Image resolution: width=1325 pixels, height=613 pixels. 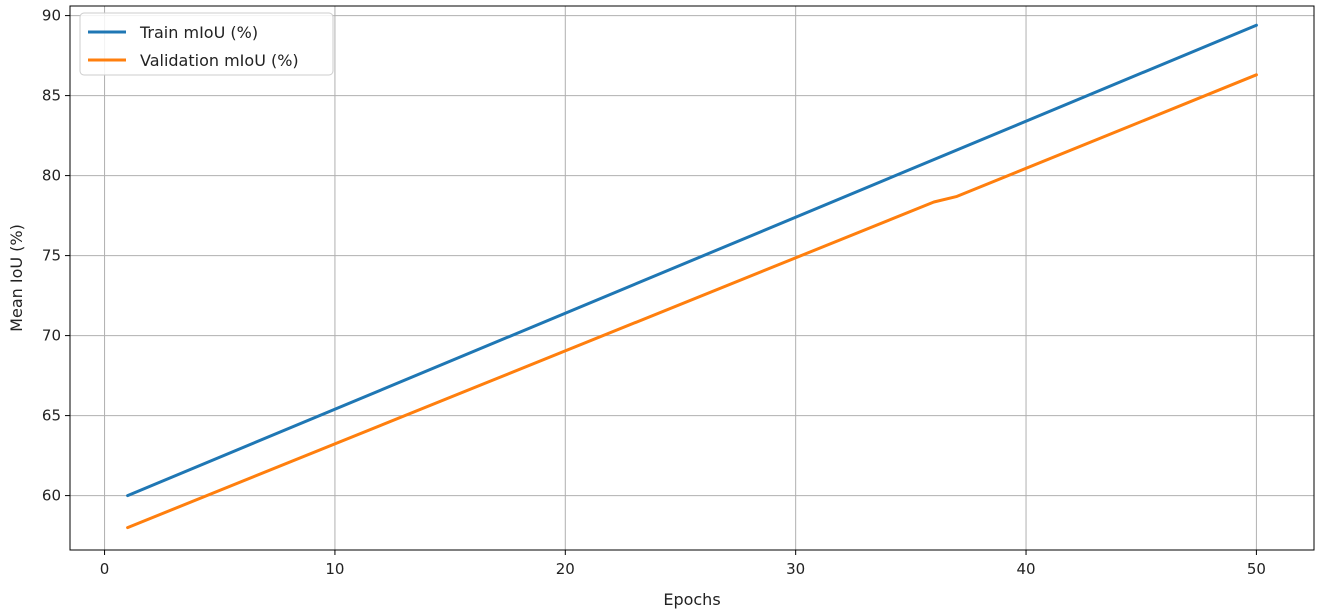 What do you see at coordinates (51, 416) in the screenshot?
I see `y-tick-label: 65` at bounding box center [51, 416].